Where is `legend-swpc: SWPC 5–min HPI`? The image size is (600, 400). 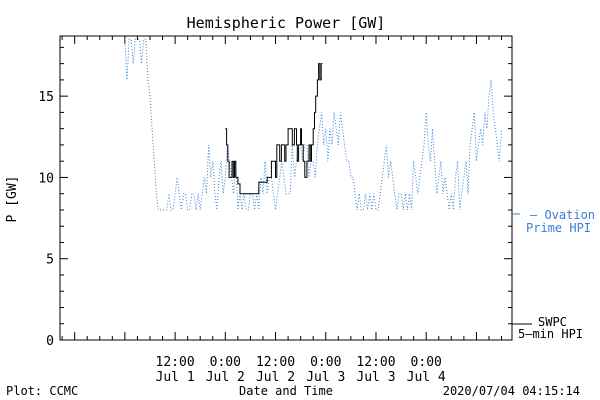 legend-swpc: SWPC 5–min HPI is located at coordinates (547, 328).